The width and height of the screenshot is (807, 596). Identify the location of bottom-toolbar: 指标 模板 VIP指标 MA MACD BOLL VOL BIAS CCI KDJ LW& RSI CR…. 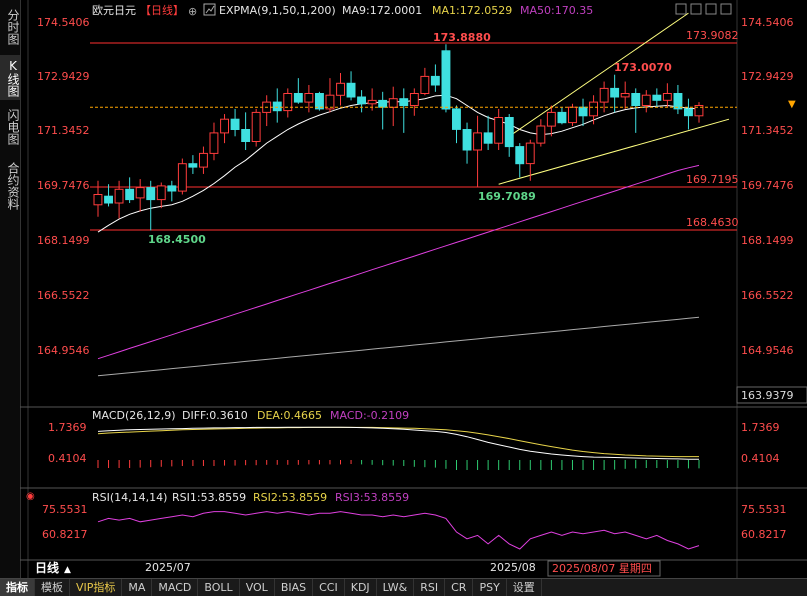
(403, 587).